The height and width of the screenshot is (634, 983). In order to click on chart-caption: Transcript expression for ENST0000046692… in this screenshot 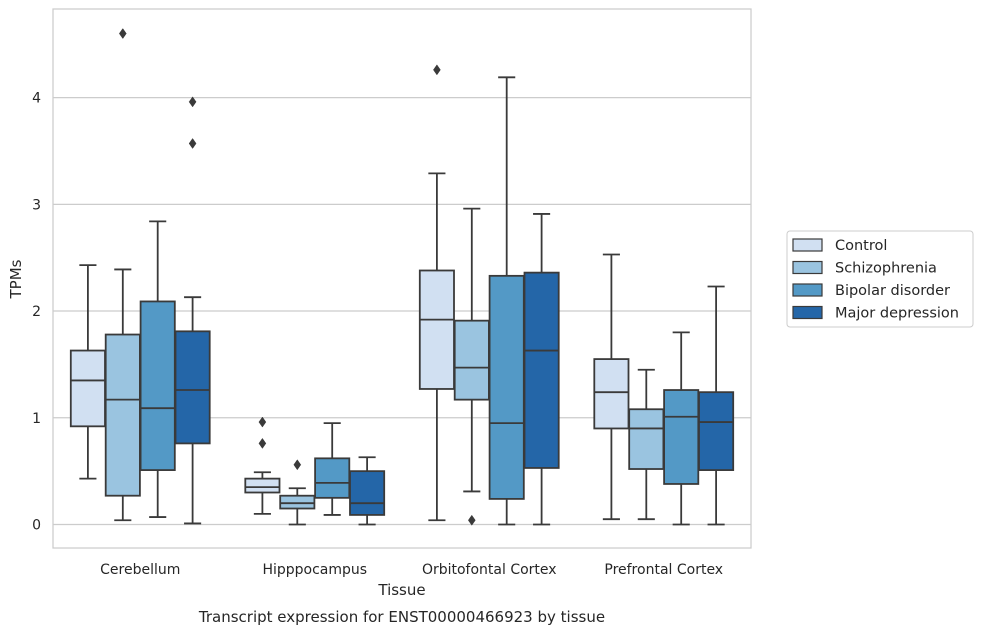, I will do `click(401, 617)`.